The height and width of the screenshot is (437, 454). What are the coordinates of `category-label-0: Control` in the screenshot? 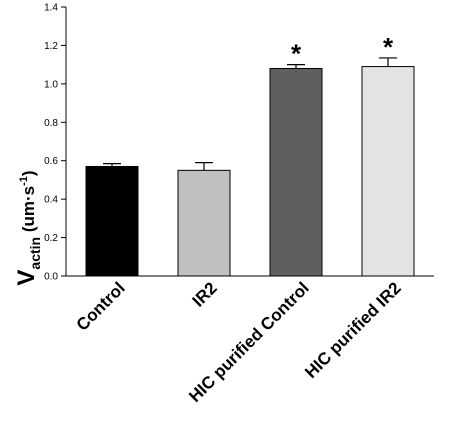 It's located at (101, 306).